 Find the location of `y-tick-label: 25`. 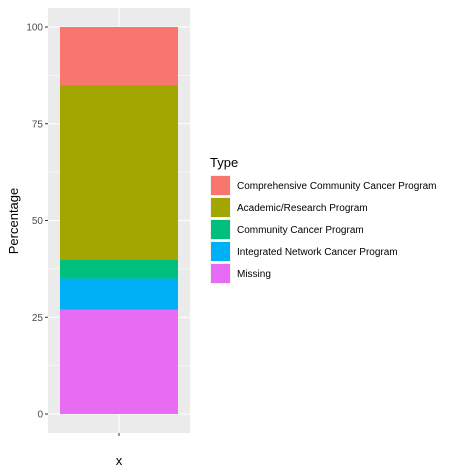

y-tick-label: 25 is located at coordinates (38, 318).